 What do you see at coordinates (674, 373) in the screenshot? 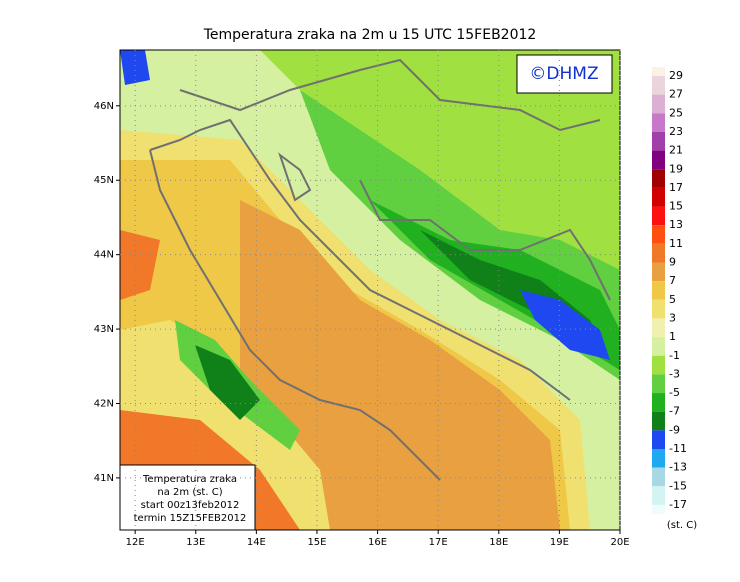
I see `colorbar-label: -3` at bounding box center [674, 373].